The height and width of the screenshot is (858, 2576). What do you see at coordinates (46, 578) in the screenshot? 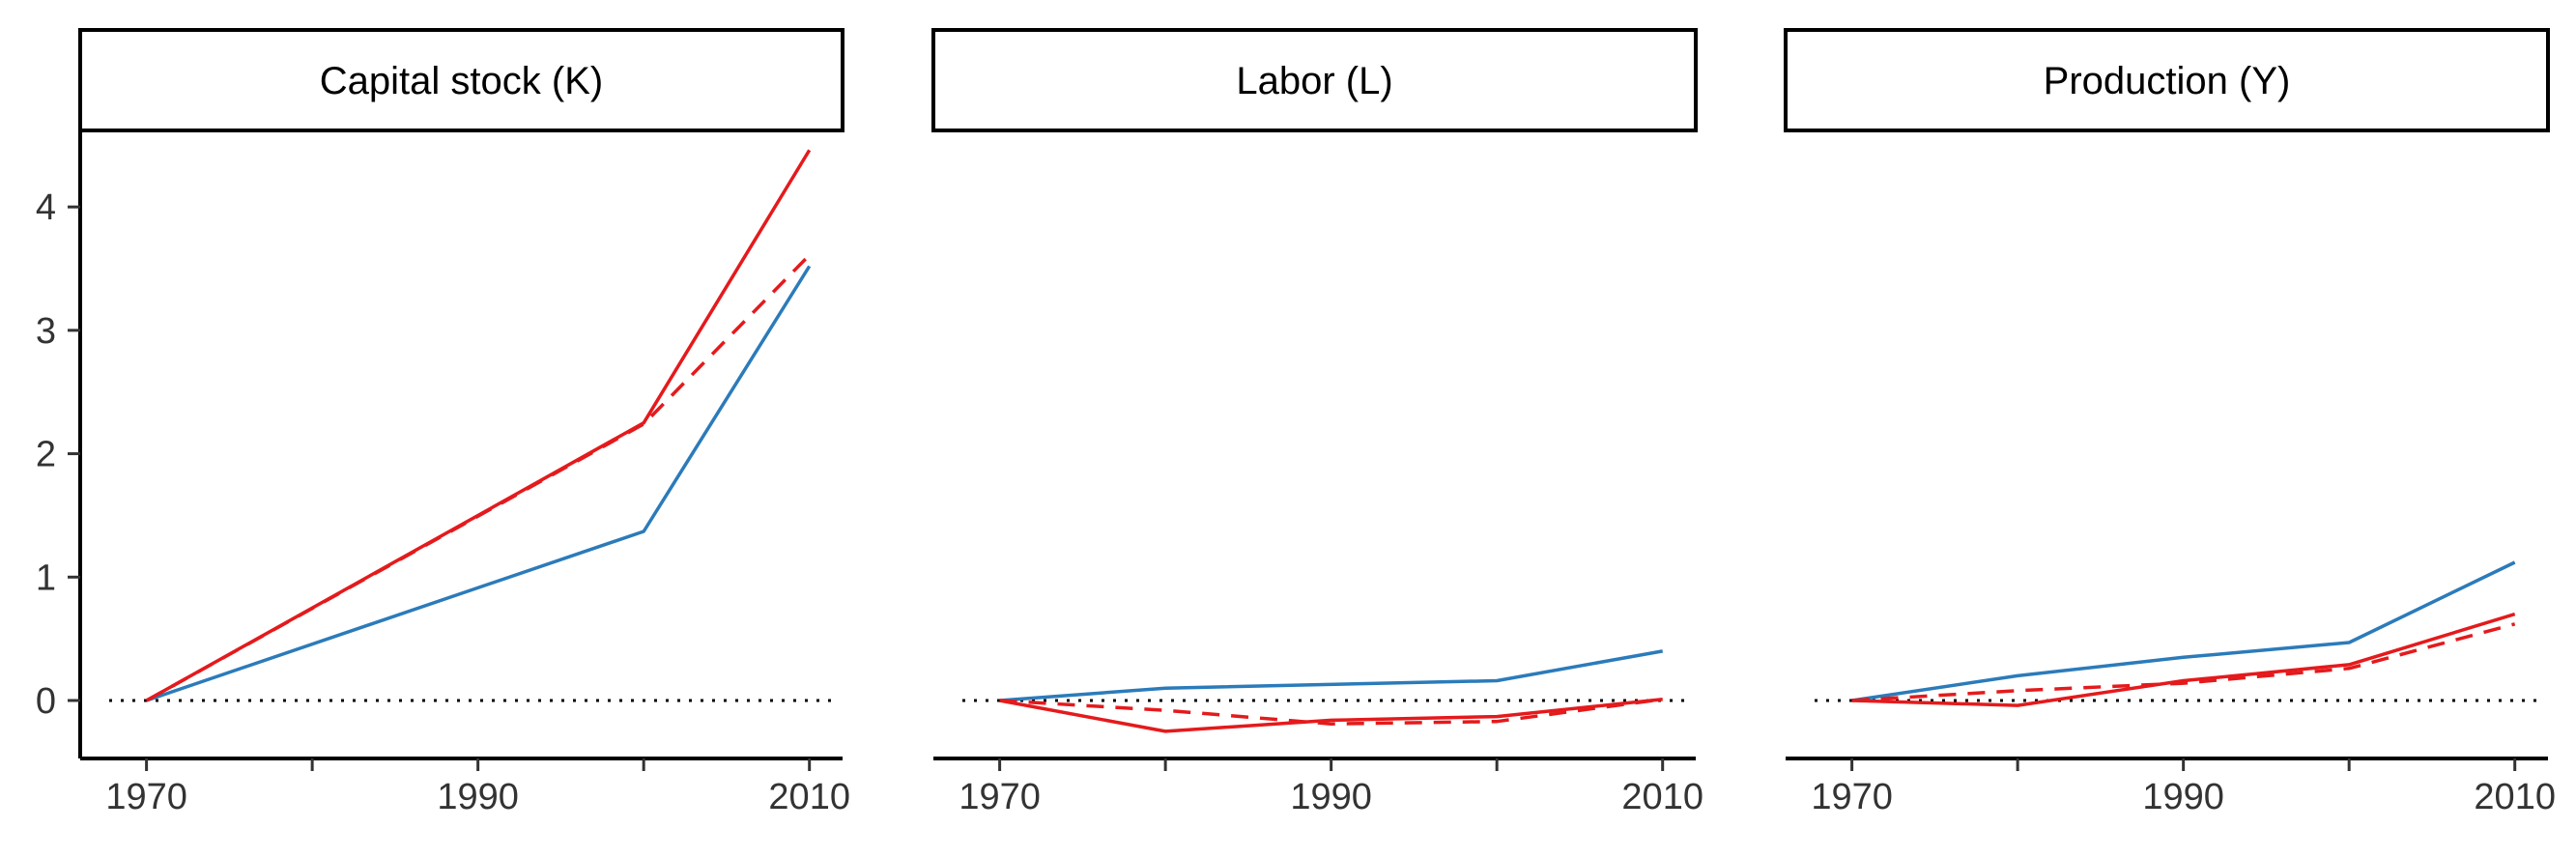
I see `y-tick-label: 1` at bounding box center [46, 578].